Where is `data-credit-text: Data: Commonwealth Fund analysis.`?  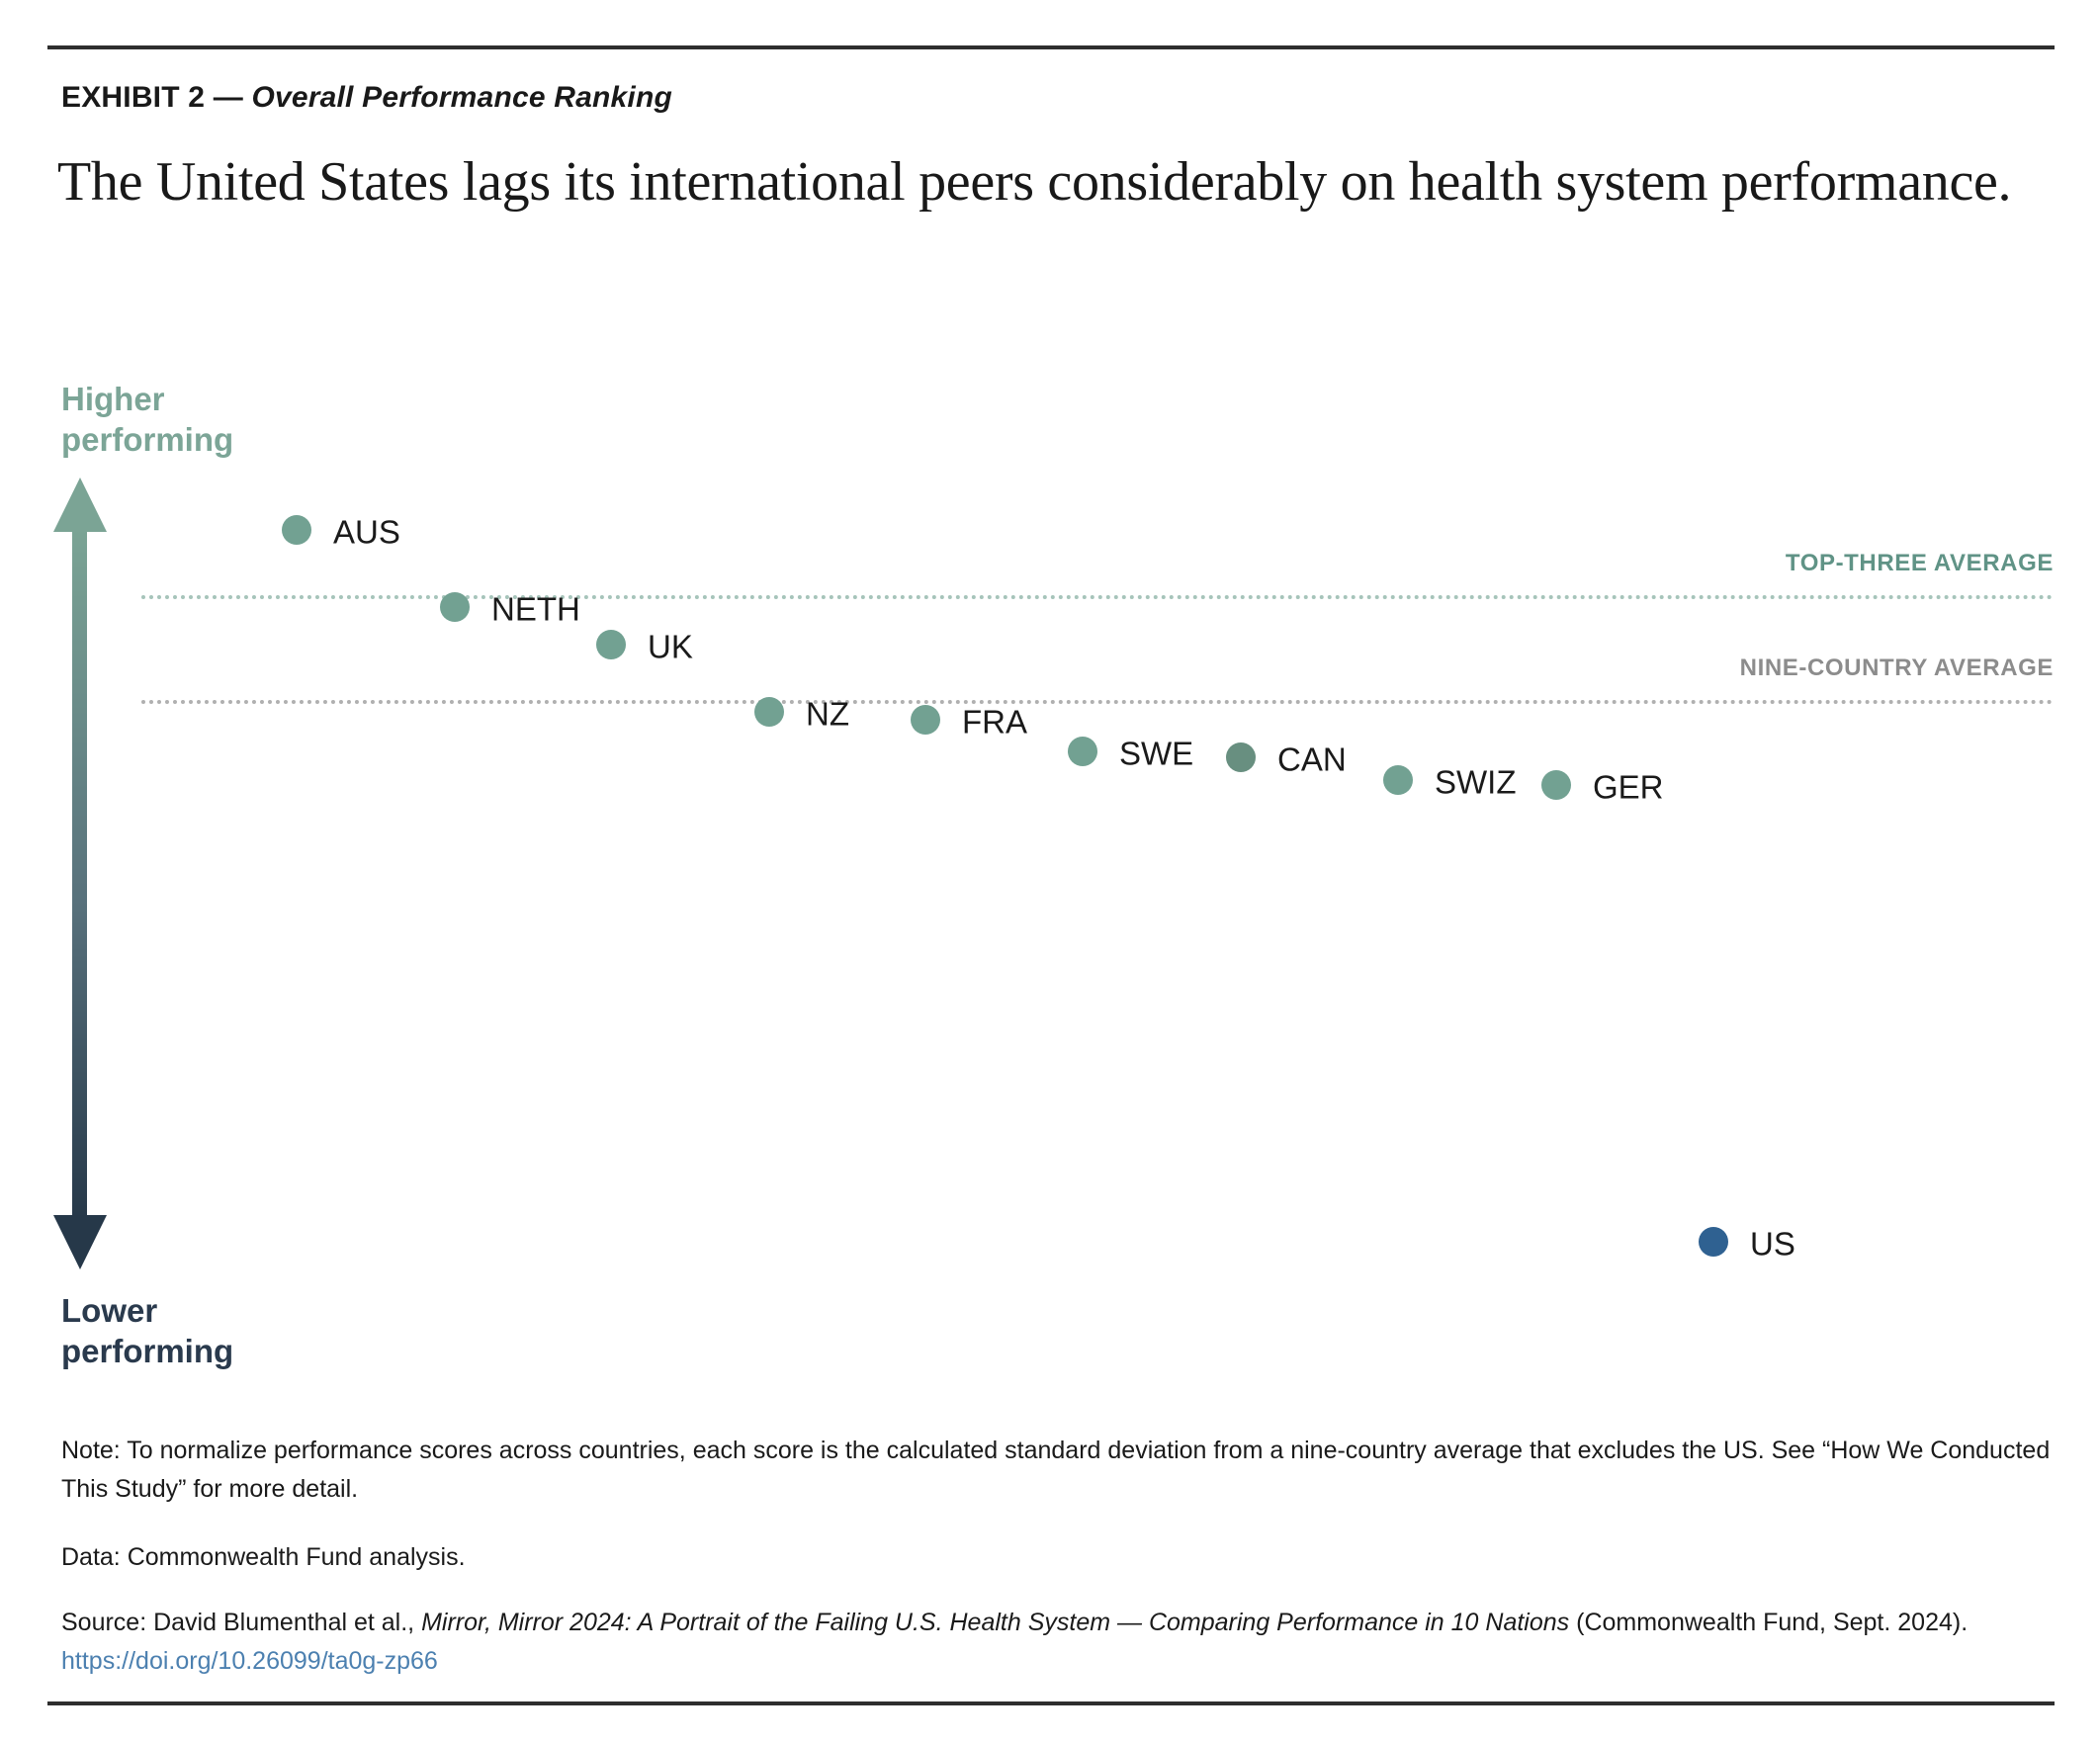 data-credit-text: Data: Commonwealth Fund analysis. is located at coordinates (263, 1557).